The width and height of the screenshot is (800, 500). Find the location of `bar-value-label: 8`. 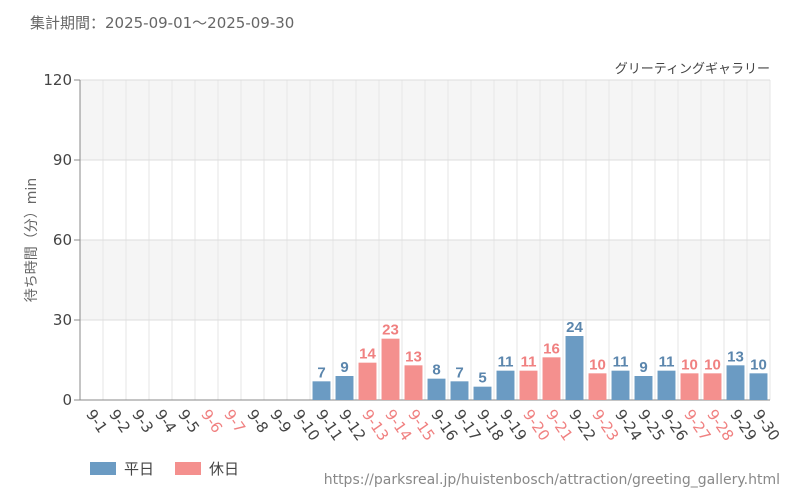

bar-value-label: 8 is located at coordinates (436, 370).